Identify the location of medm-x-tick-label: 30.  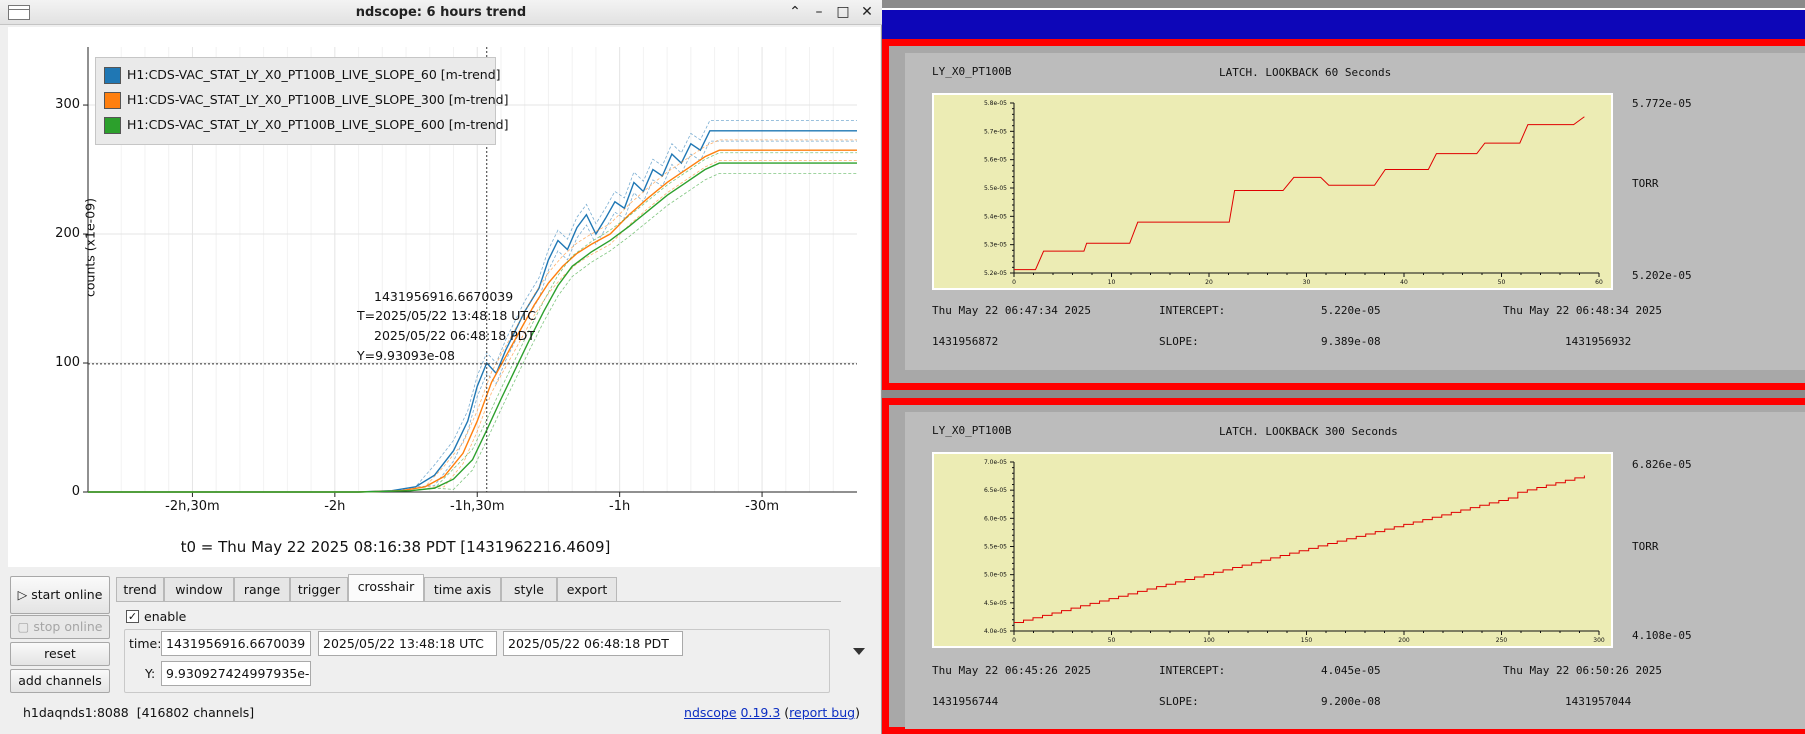
(1307, 282).